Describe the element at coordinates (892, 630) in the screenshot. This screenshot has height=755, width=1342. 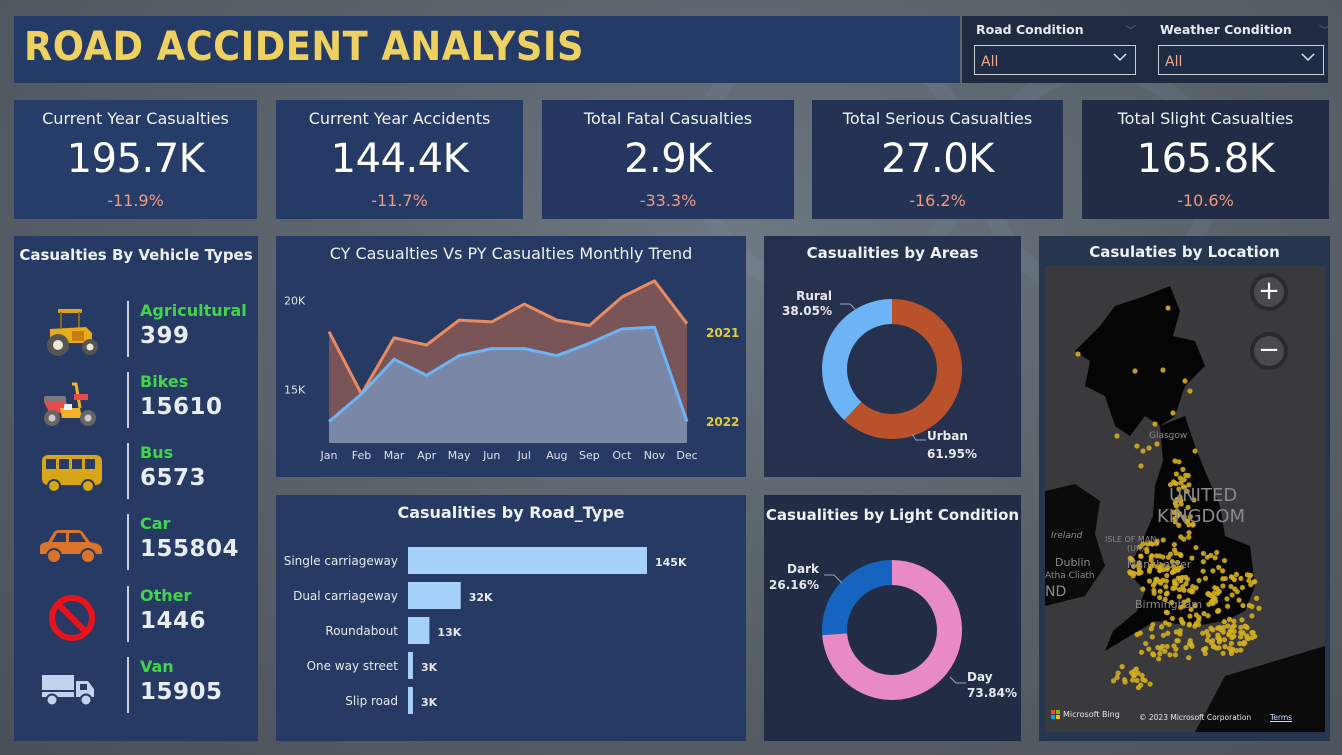
I see `day-slice` at that location.